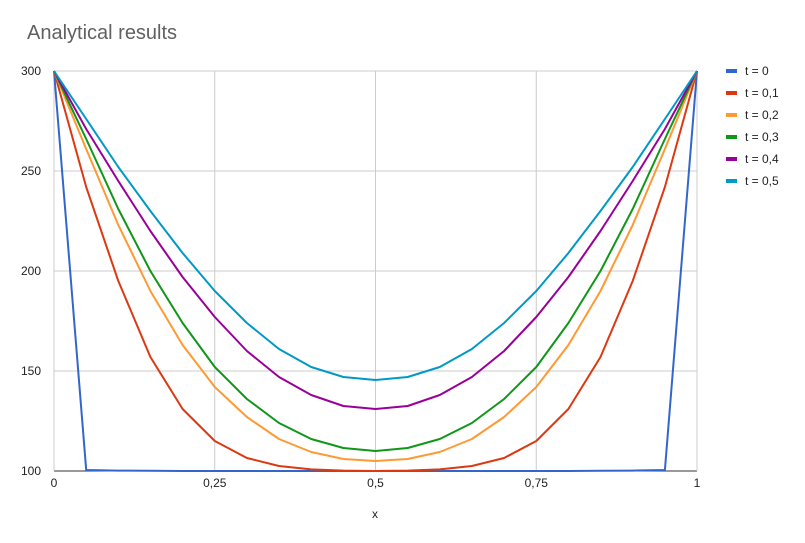 The image size is (805, 543). Describe the element at coordinates (762, 115) in the screenshot. I see `legend-label: t = 0,2` at that location.